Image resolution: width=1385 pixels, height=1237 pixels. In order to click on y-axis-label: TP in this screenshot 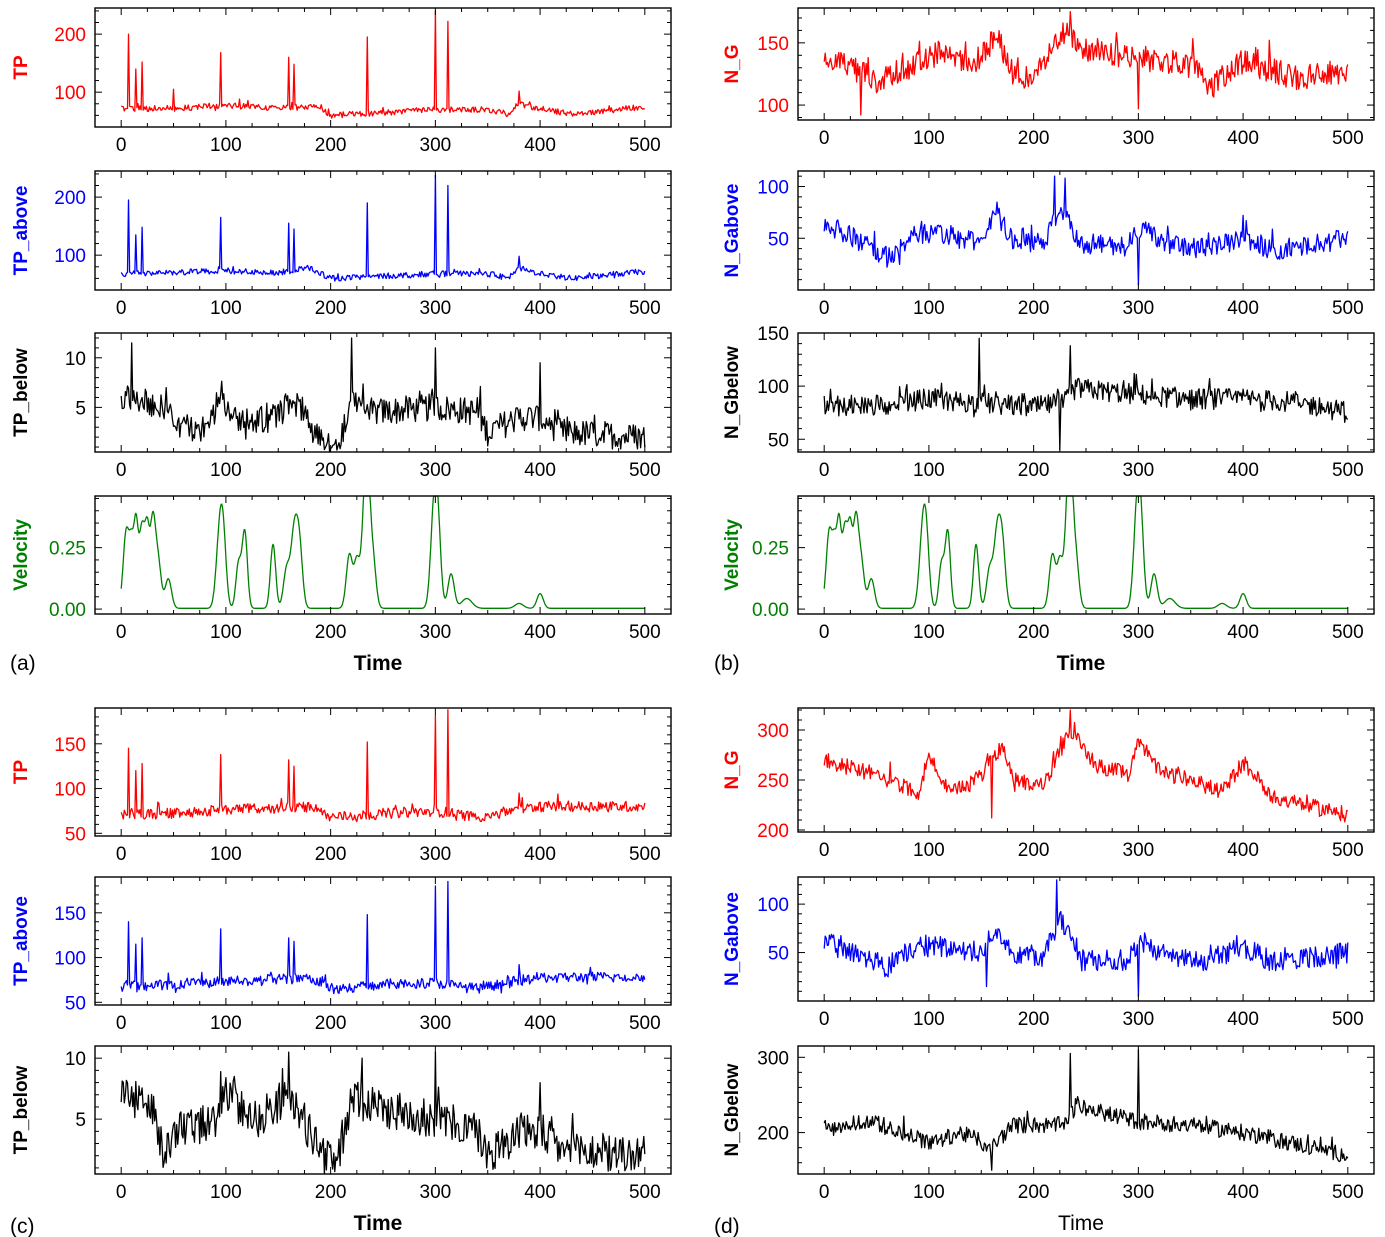, I will do `click(21, 67)`.